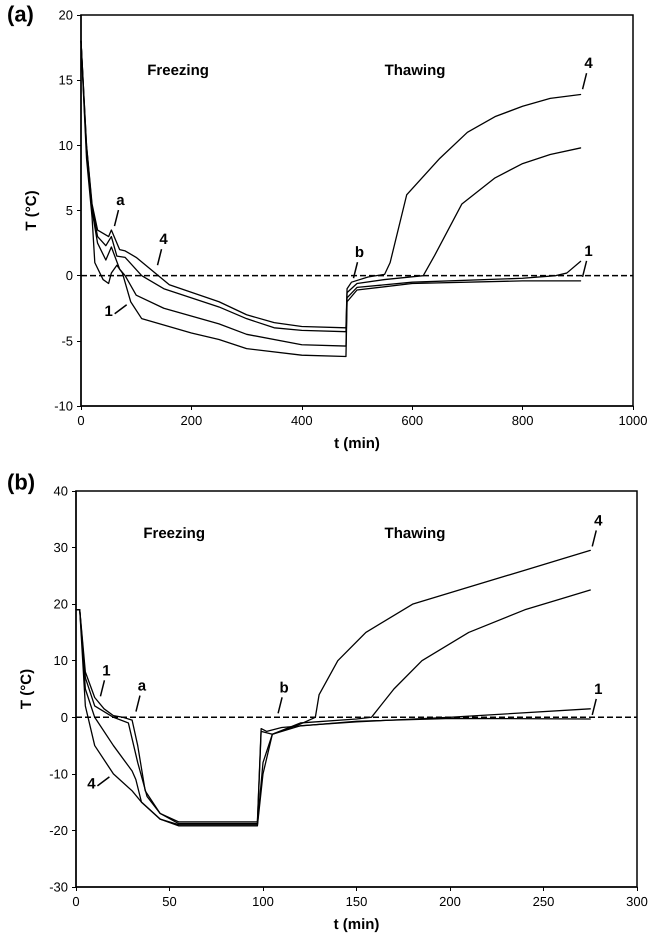 This screenshot has width=654, height=937. Describe the element at coordinates (67, 340) in the screenshot. I see `y-tick-label: -5` at that location.